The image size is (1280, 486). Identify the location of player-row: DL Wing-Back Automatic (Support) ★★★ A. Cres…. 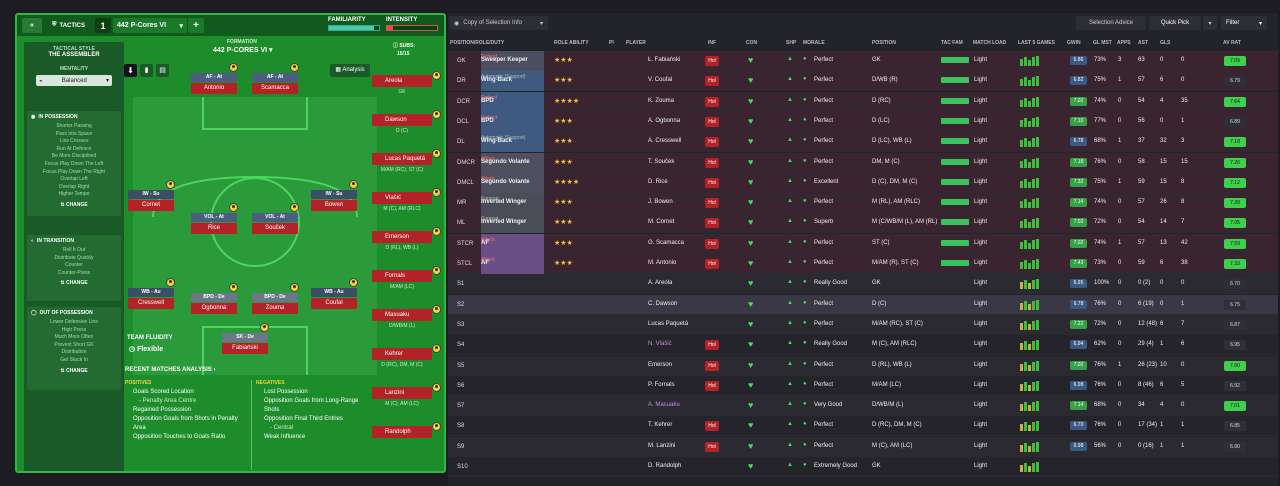
(863, 142).